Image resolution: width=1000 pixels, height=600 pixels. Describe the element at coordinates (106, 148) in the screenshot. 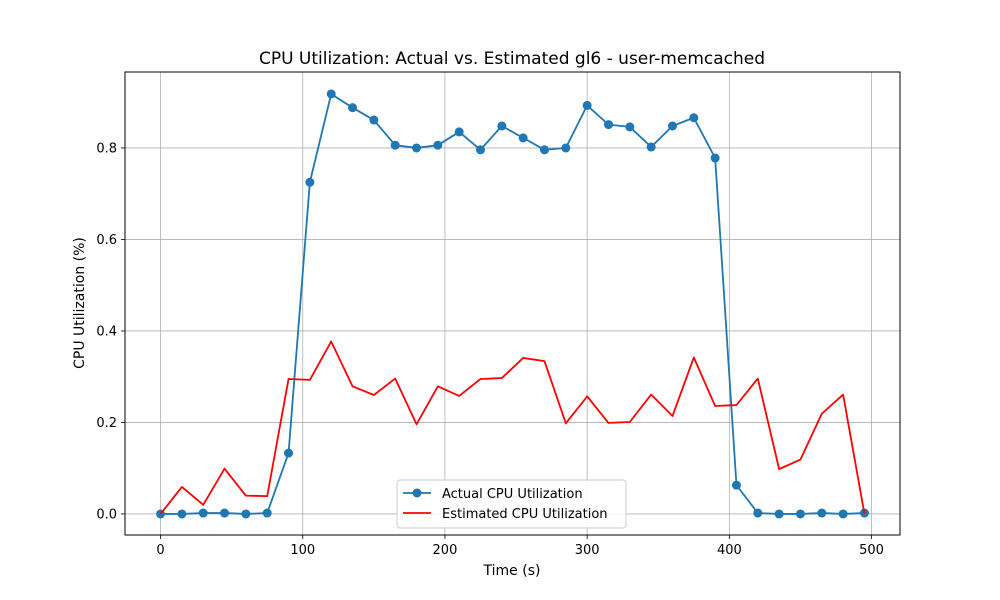

I see `y-tick-label: 0.8` at that location.